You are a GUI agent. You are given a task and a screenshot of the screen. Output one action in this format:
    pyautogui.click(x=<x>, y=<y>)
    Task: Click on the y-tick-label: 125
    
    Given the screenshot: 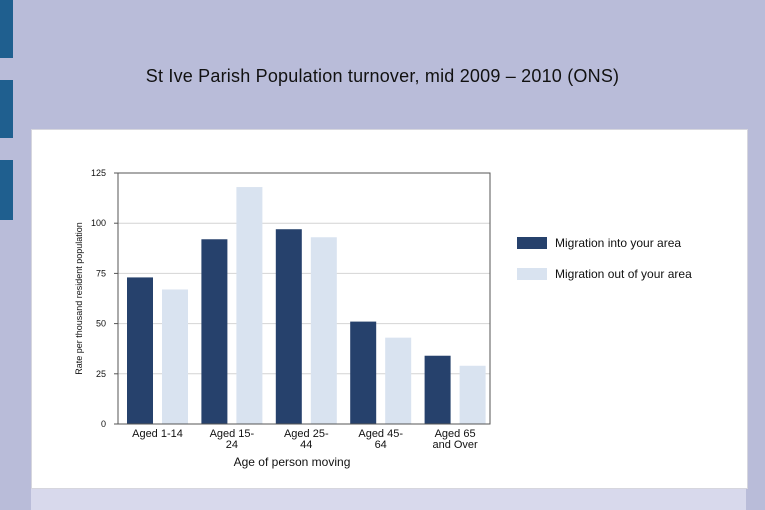 What is the action you would take?
    pyautogui.click(x=98, y=173)
    